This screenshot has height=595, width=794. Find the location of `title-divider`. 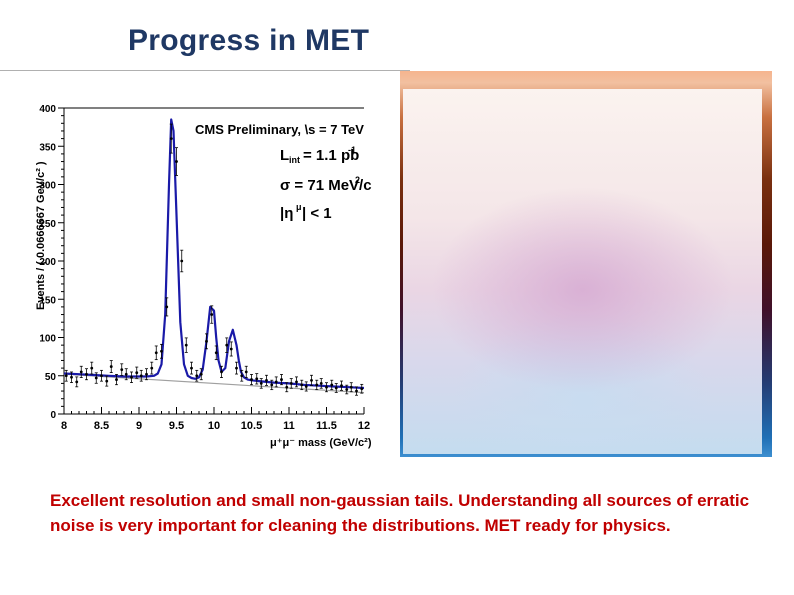

title-divider is located at coordinates (205, 70).